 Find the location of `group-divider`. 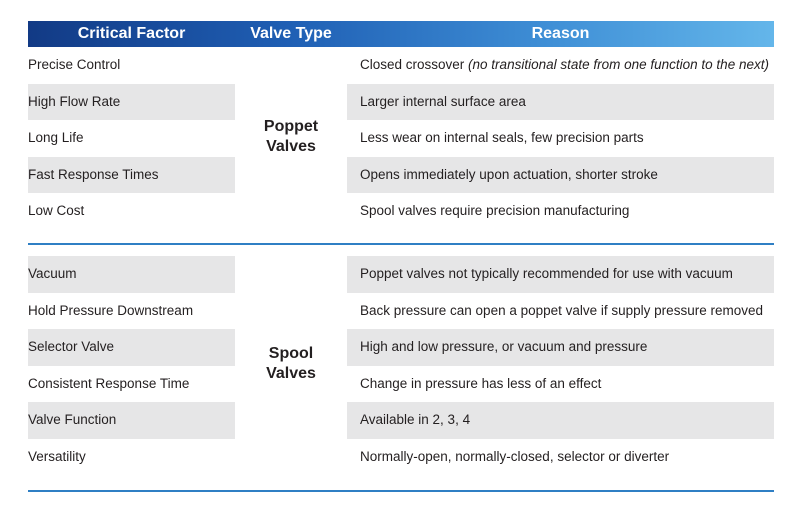

group-divider is located at coordinates (401, 244).